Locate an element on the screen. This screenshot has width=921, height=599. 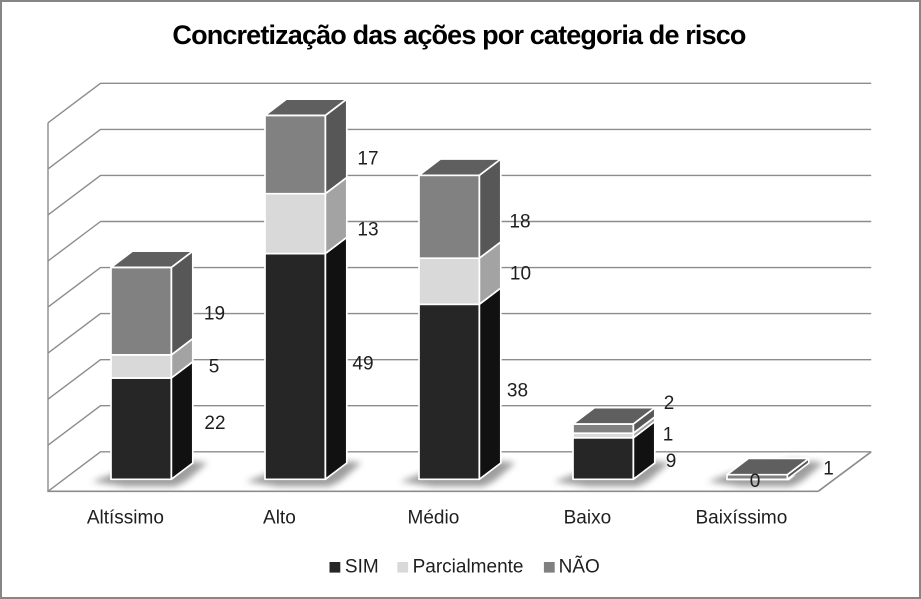
svg-text: SIM is located at coordinates (362, 567).